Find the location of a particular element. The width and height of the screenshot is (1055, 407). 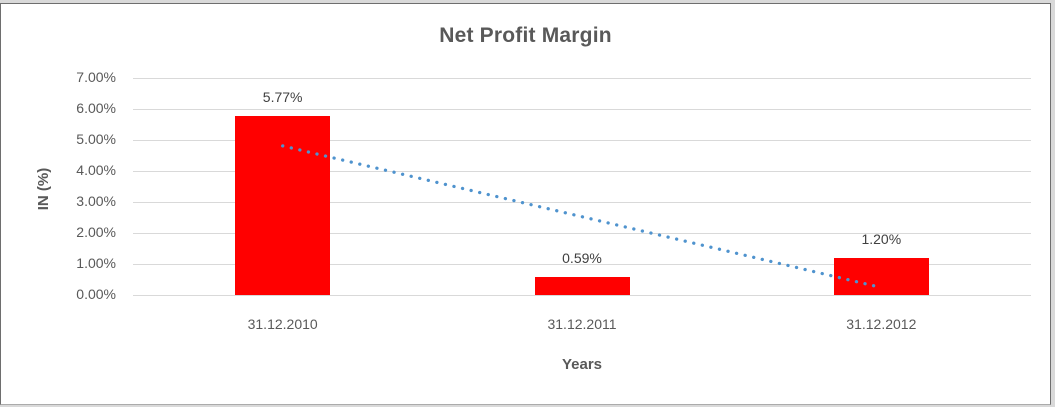

chart-title: Net Profit Margin is located at coordinates (525, 35).